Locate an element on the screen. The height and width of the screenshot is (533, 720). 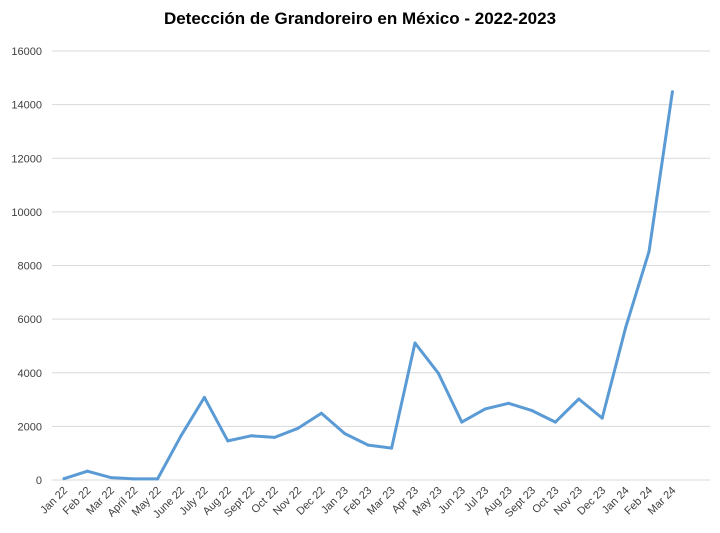
y-tick-label: 4000 is located at coordinates (30, 374).